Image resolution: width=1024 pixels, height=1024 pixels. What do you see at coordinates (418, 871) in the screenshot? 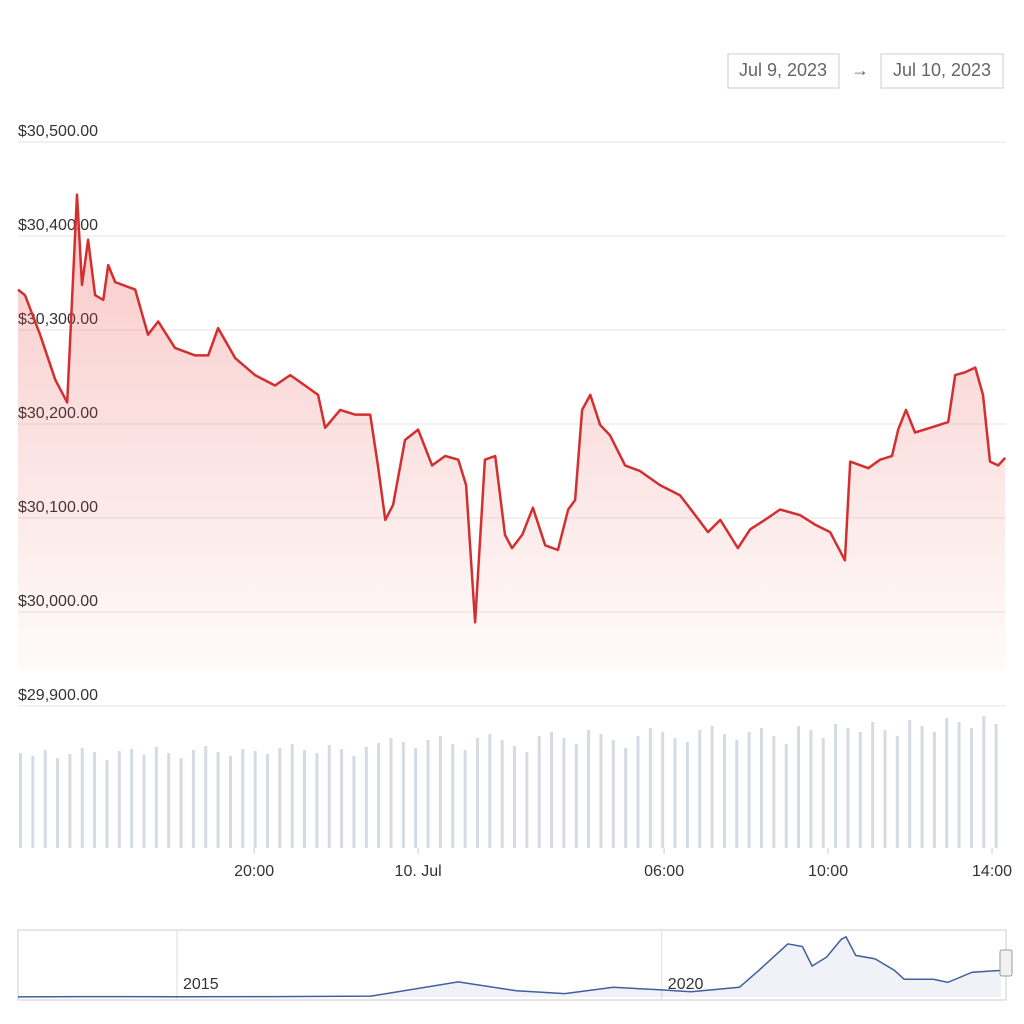
I see `x-tick-label: 10. Jul` at bounding box center [418, 871].